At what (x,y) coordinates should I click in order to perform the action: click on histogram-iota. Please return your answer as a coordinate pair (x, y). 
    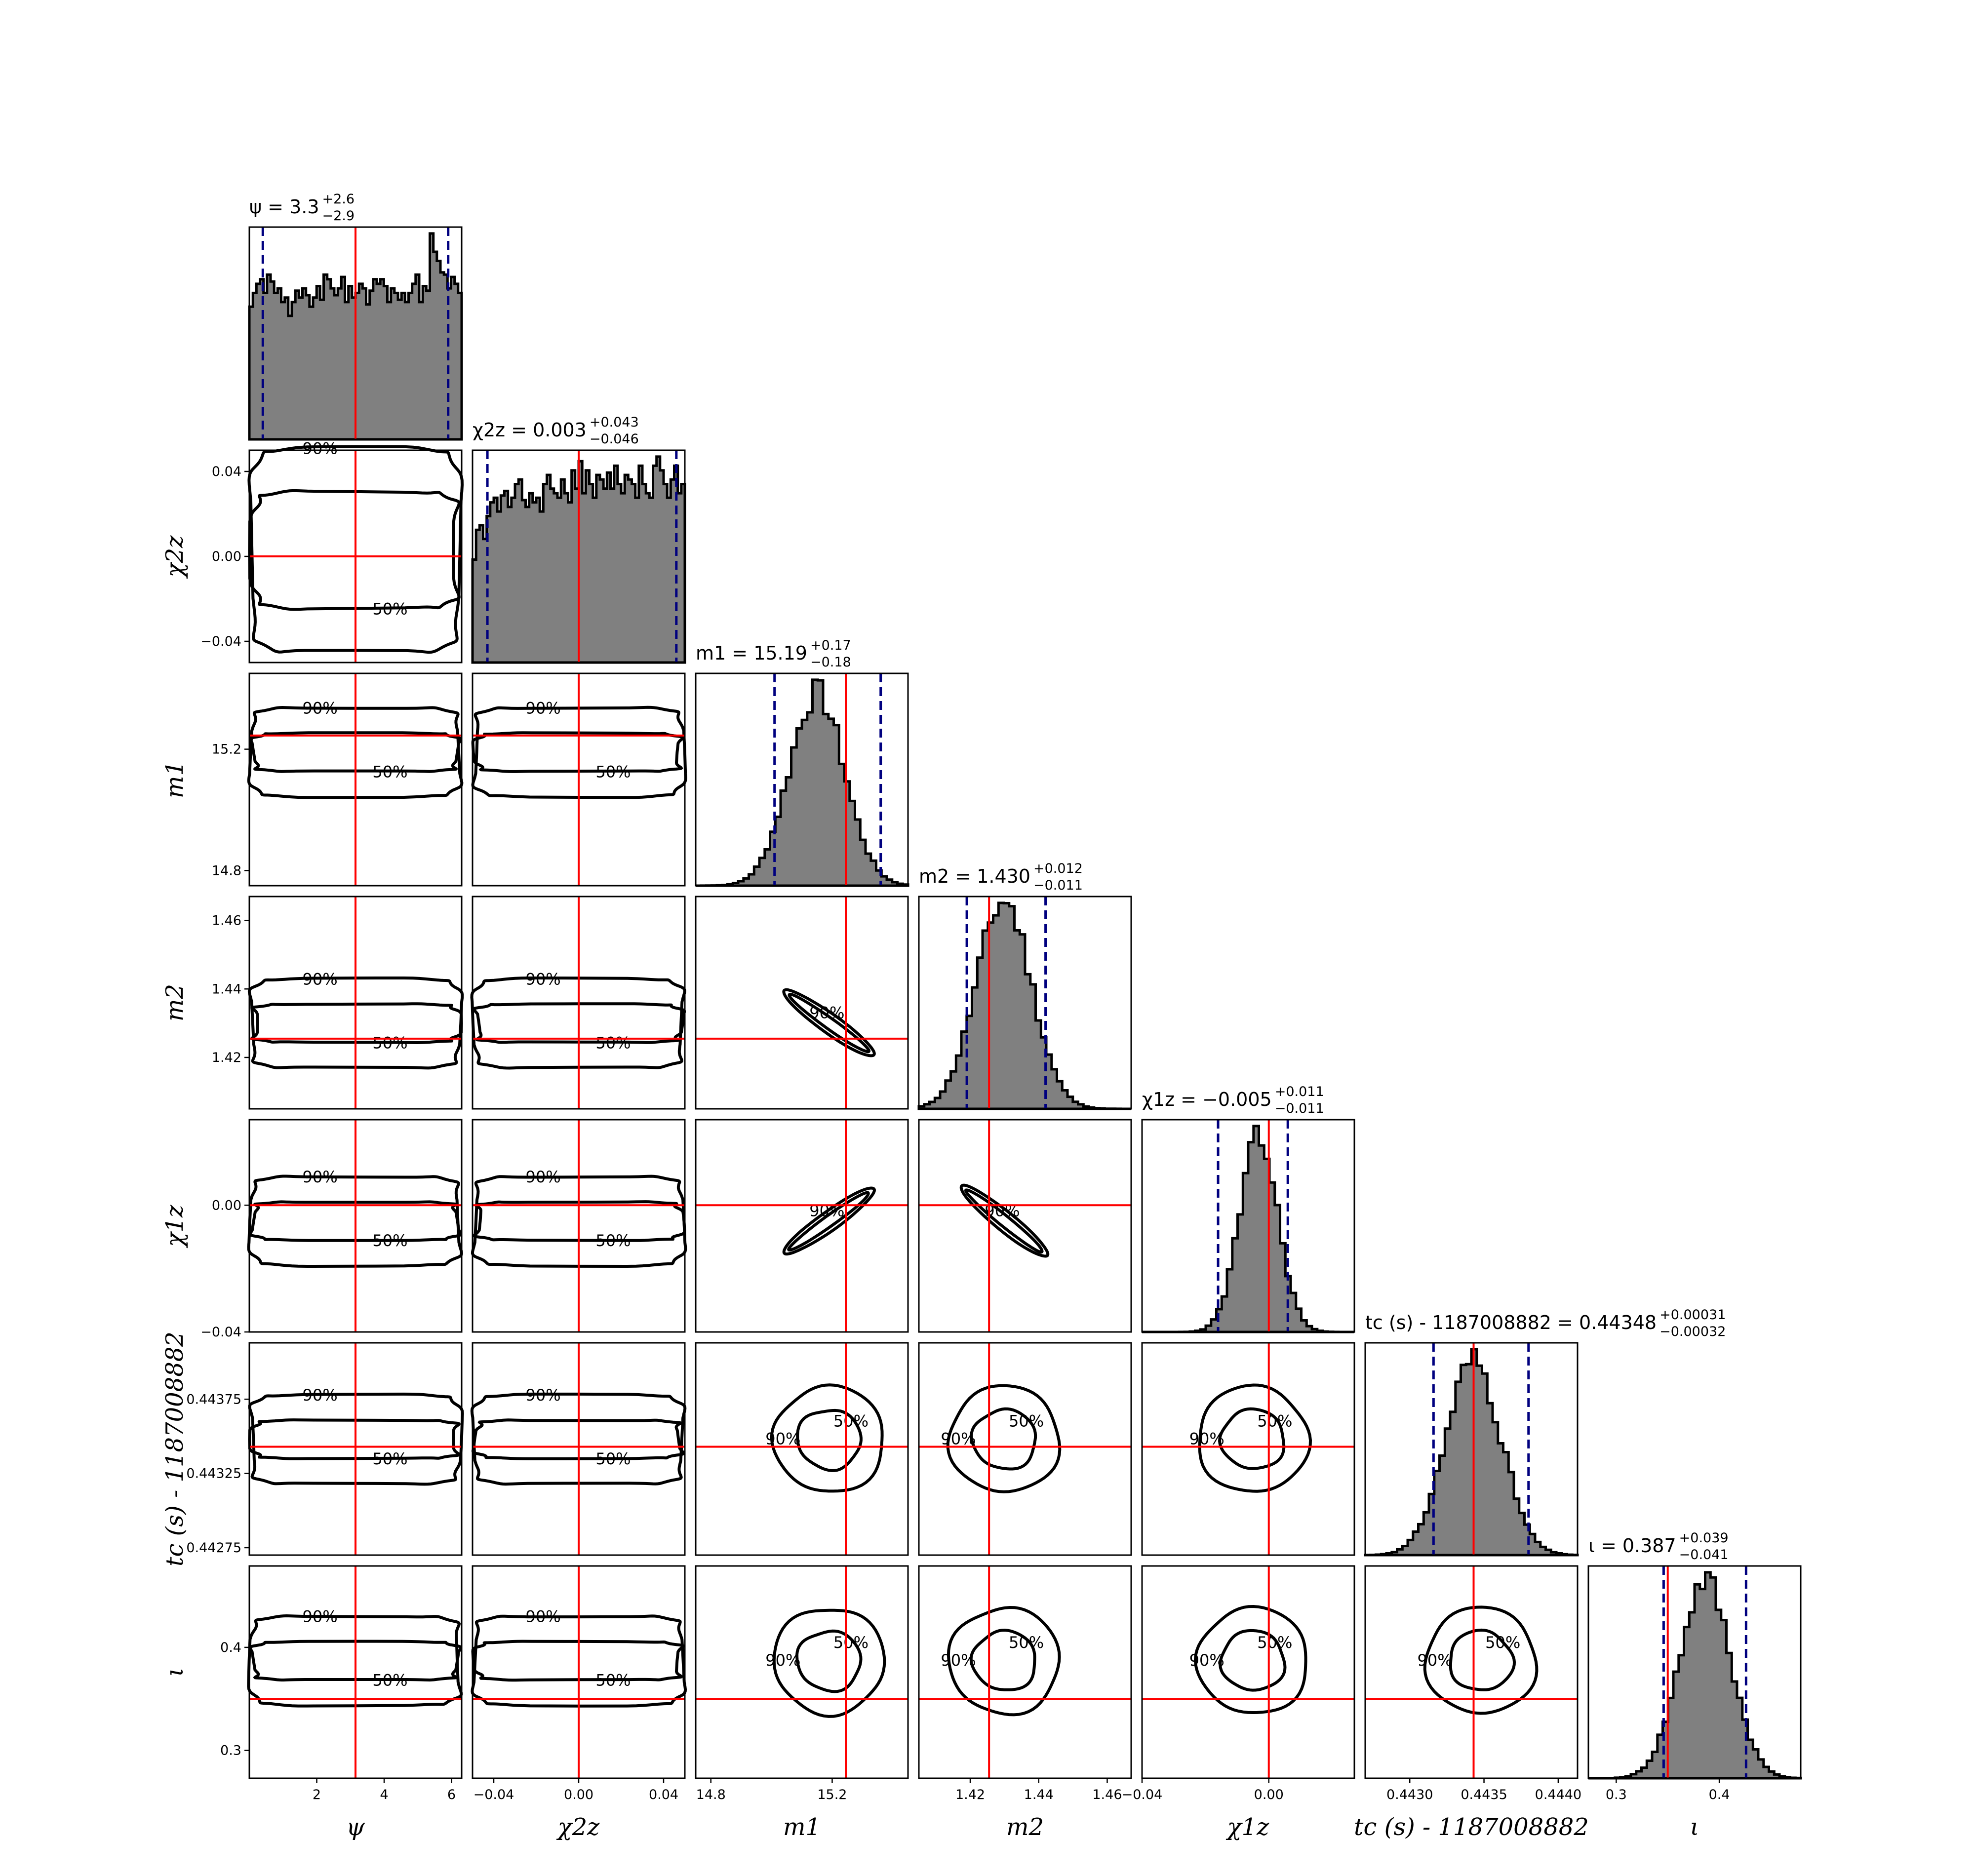
    Looking at the image, I should click on (1695, 1676).